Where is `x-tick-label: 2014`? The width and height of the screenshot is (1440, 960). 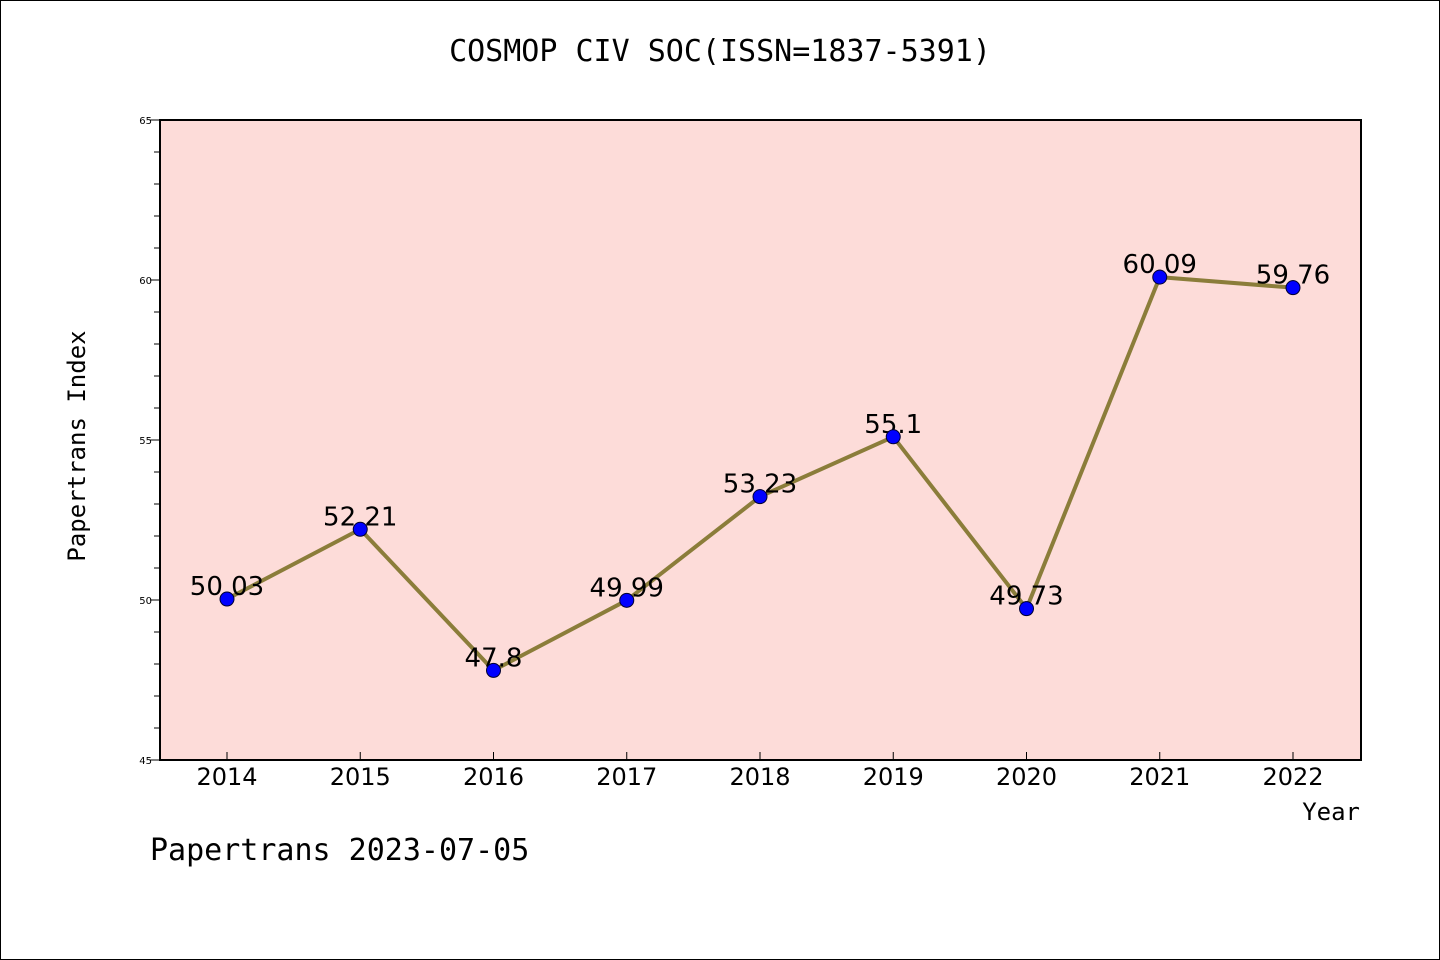
x-tick-label: 2014 is located at coordinates (226, 777).